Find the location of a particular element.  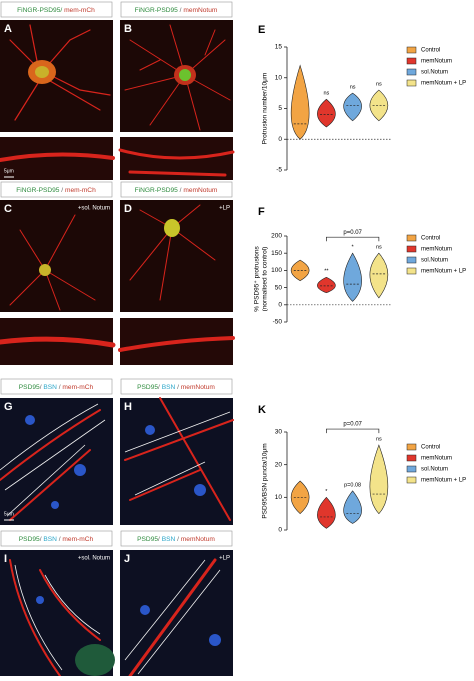

y-tick-label: -50 is located at coordinates (278, 322).